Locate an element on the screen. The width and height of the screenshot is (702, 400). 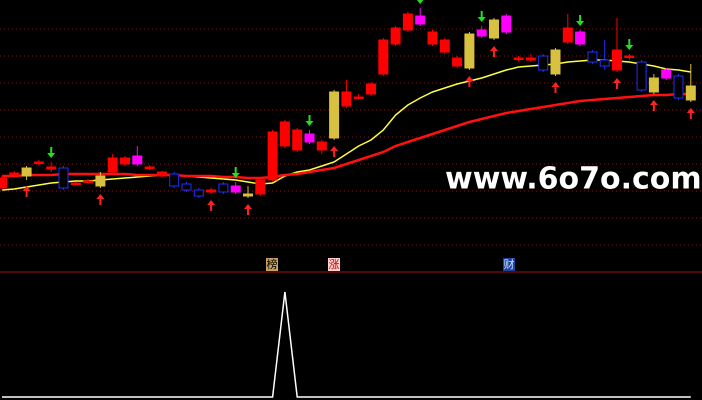
tag-label: 涨 is located at coordinates (334, 264).